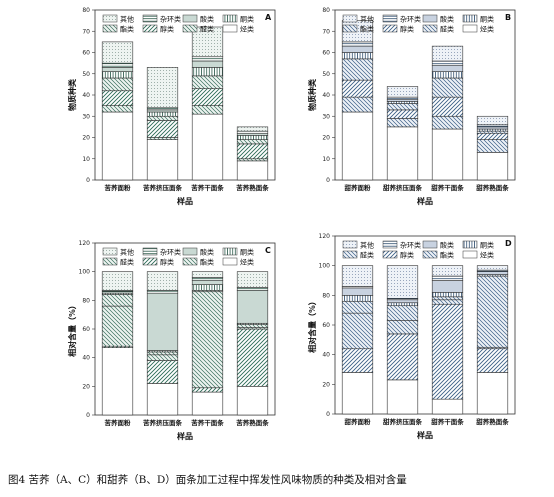  I want to click on legend-item-c91787c7b: 酸类, so click(438, 245).